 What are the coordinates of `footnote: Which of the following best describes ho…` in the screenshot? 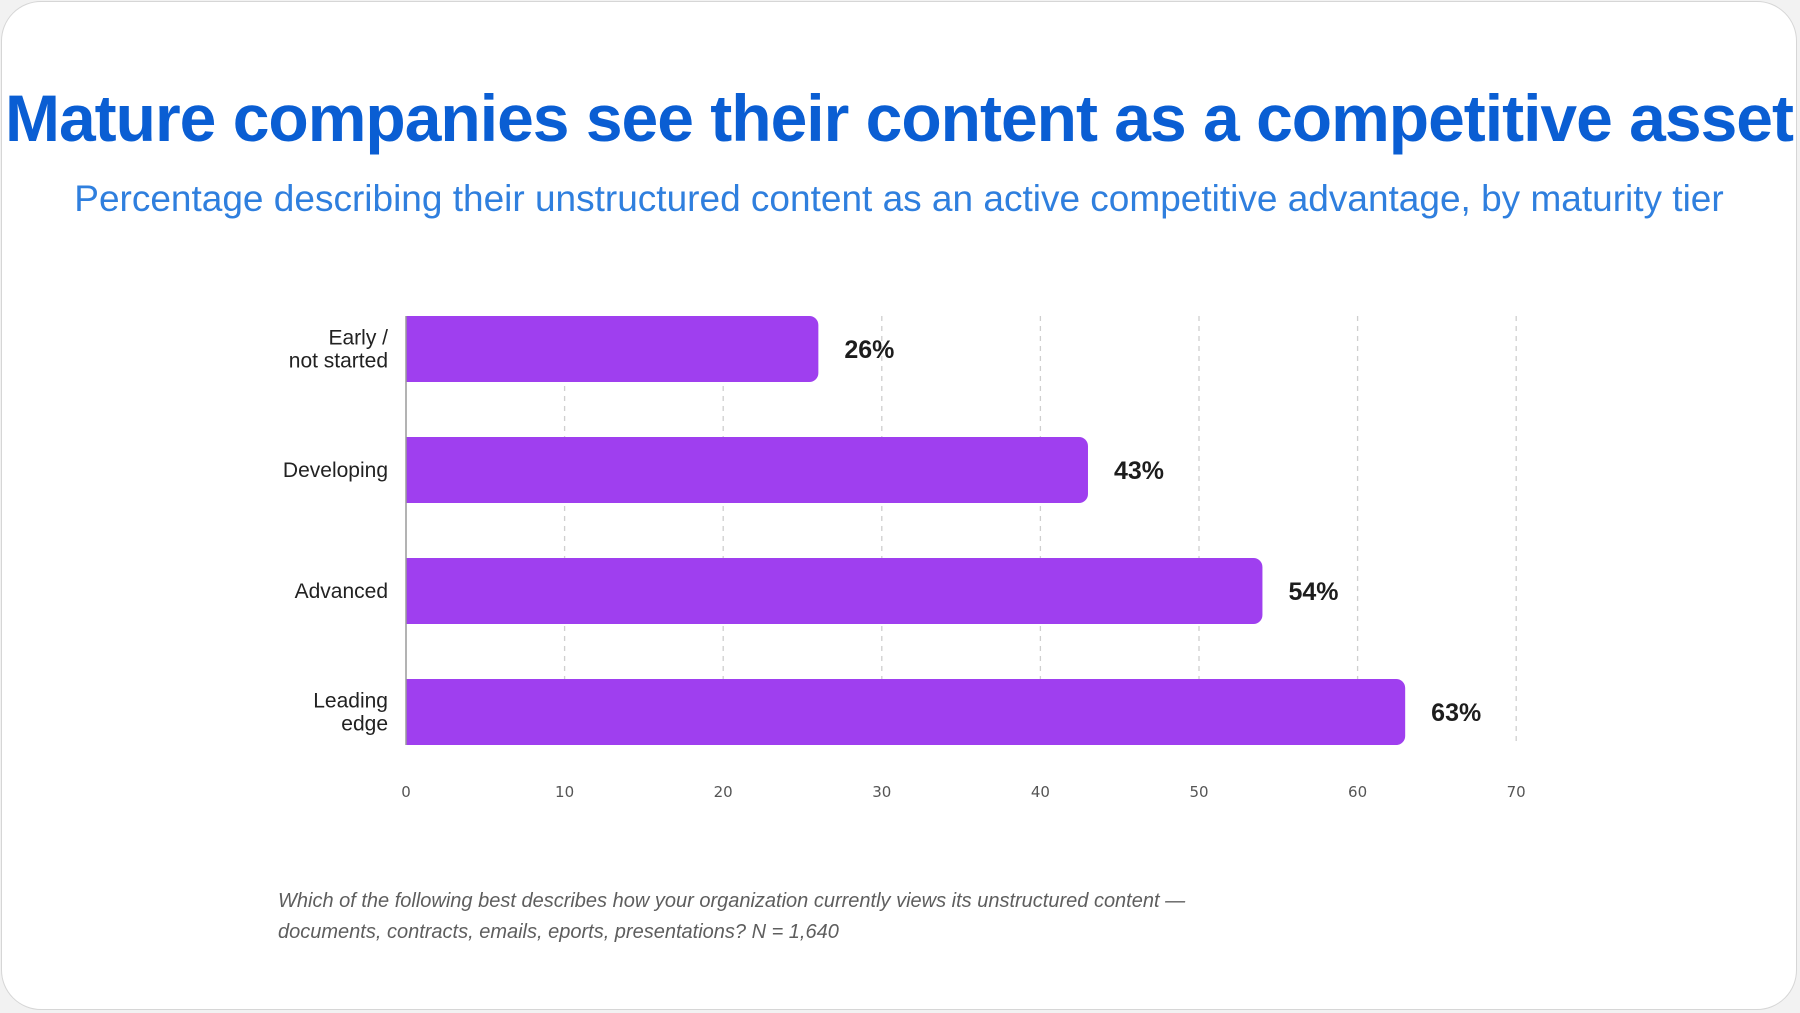 It's located at (778, 917).